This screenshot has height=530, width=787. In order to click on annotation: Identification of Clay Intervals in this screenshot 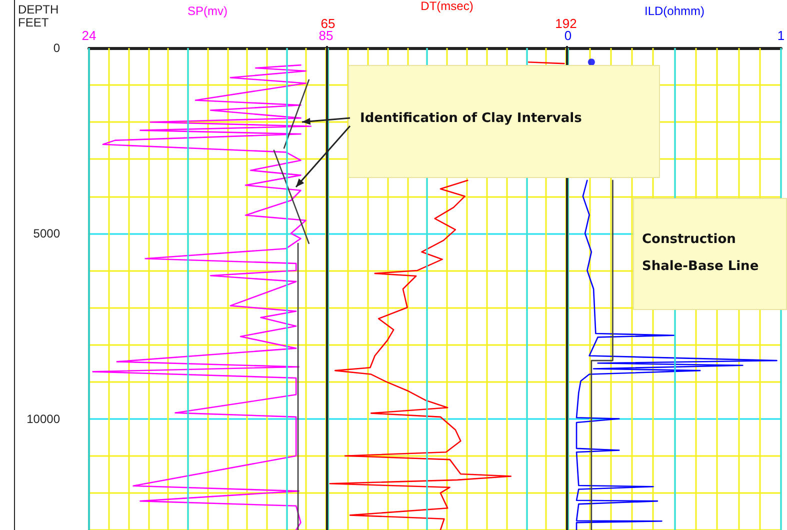, I will do `click(471, 118)`.